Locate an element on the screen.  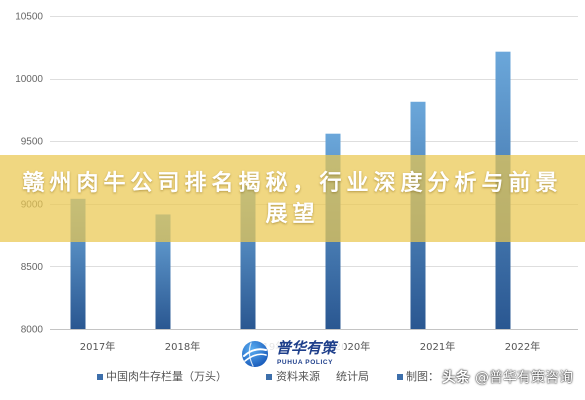
puhua-globe-icon is located at coordinates (255, 354).